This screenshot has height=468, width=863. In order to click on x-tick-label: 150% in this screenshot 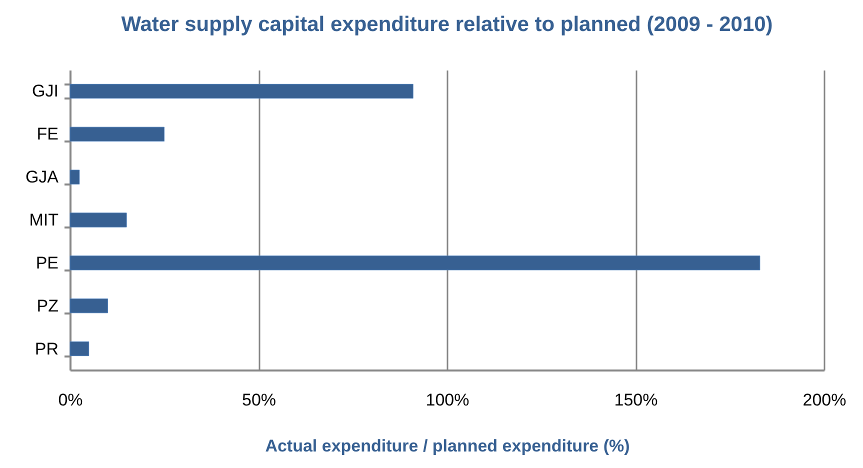, I will do `click(636, 400)`.